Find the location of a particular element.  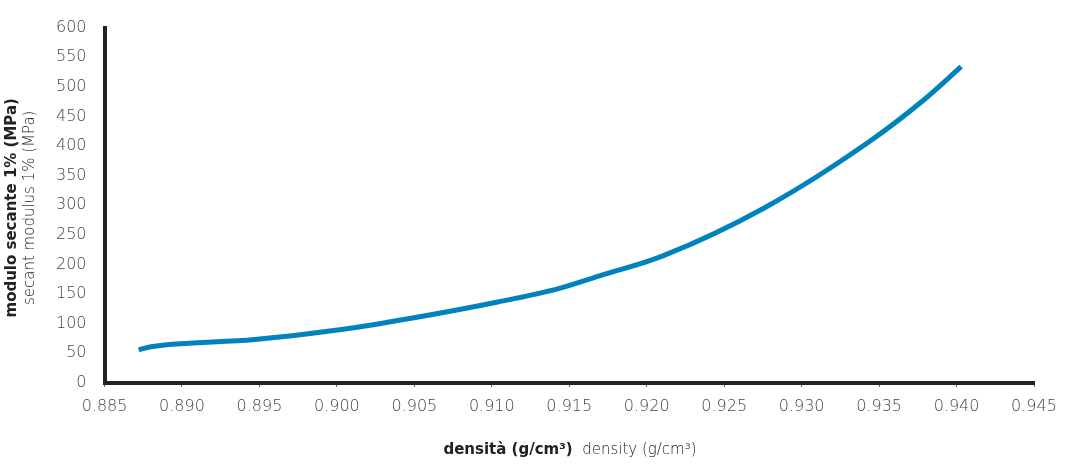

y-axis-title: modulo secante 1% (MPa) secant modulus 1% (MPa) is located at coordinates (20, 208).